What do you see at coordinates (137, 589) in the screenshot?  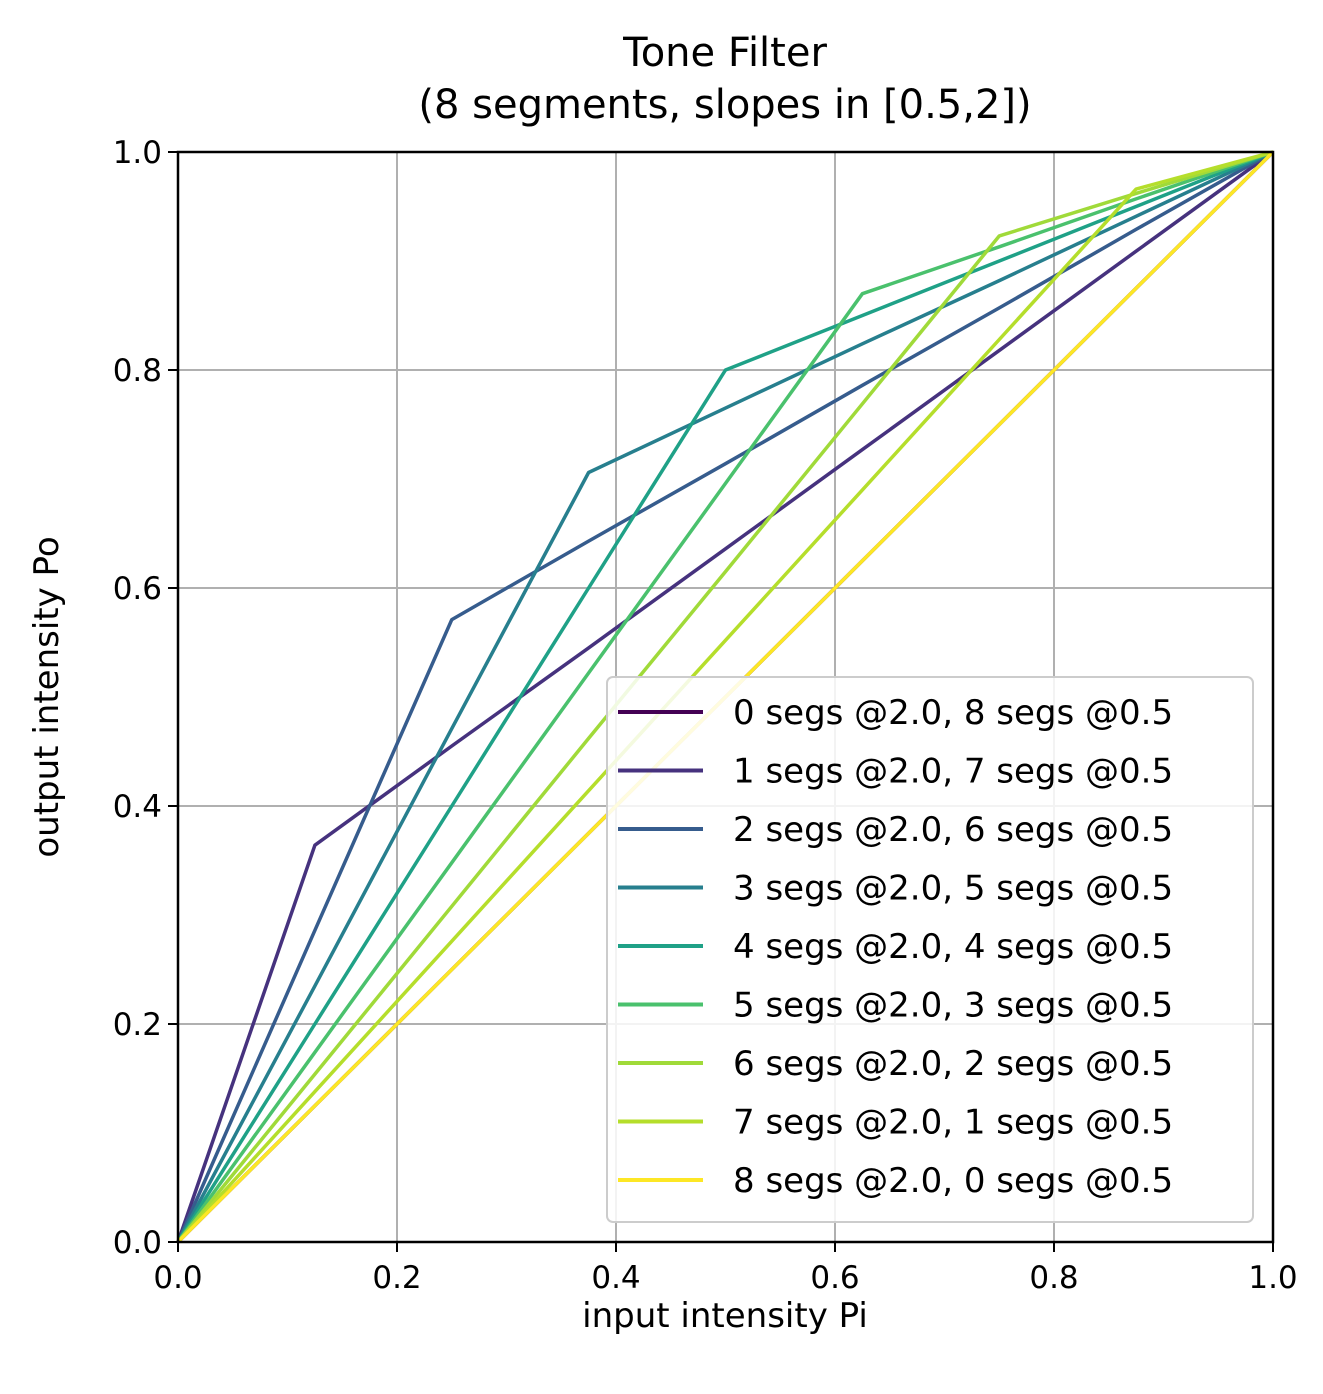 I see `y-tick-label: 0.6` at bounding box center [137, 589].